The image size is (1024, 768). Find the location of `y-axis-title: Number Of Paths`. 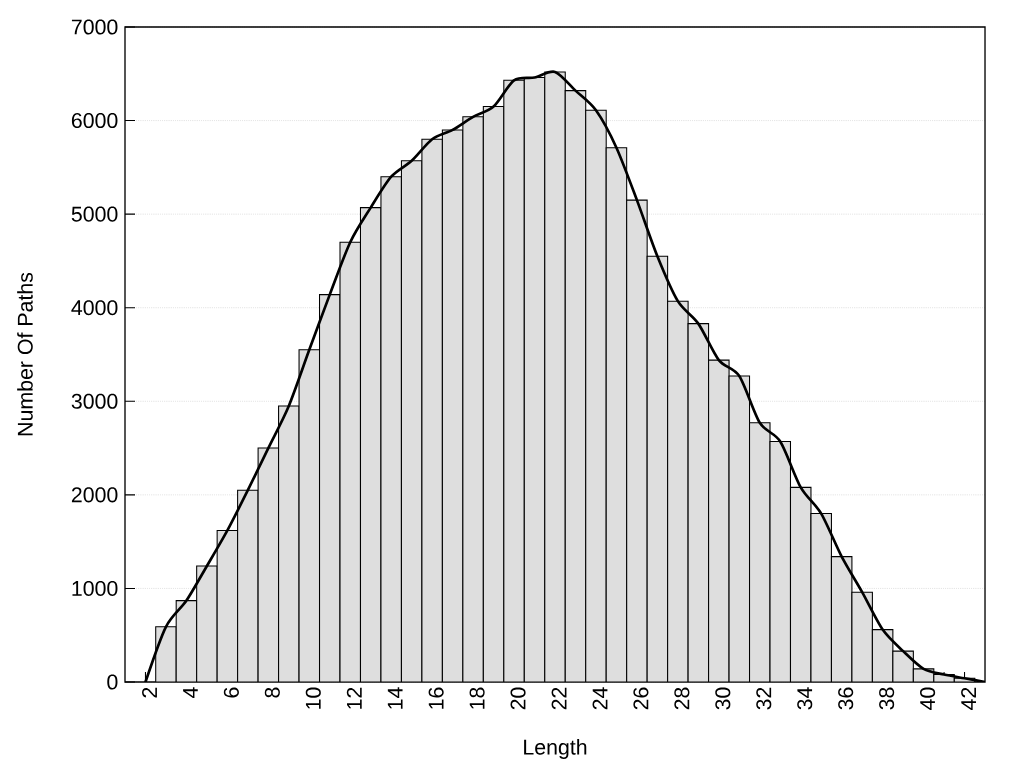

y-axis-title: Number Of Paths is located at coordinates (25, 354).